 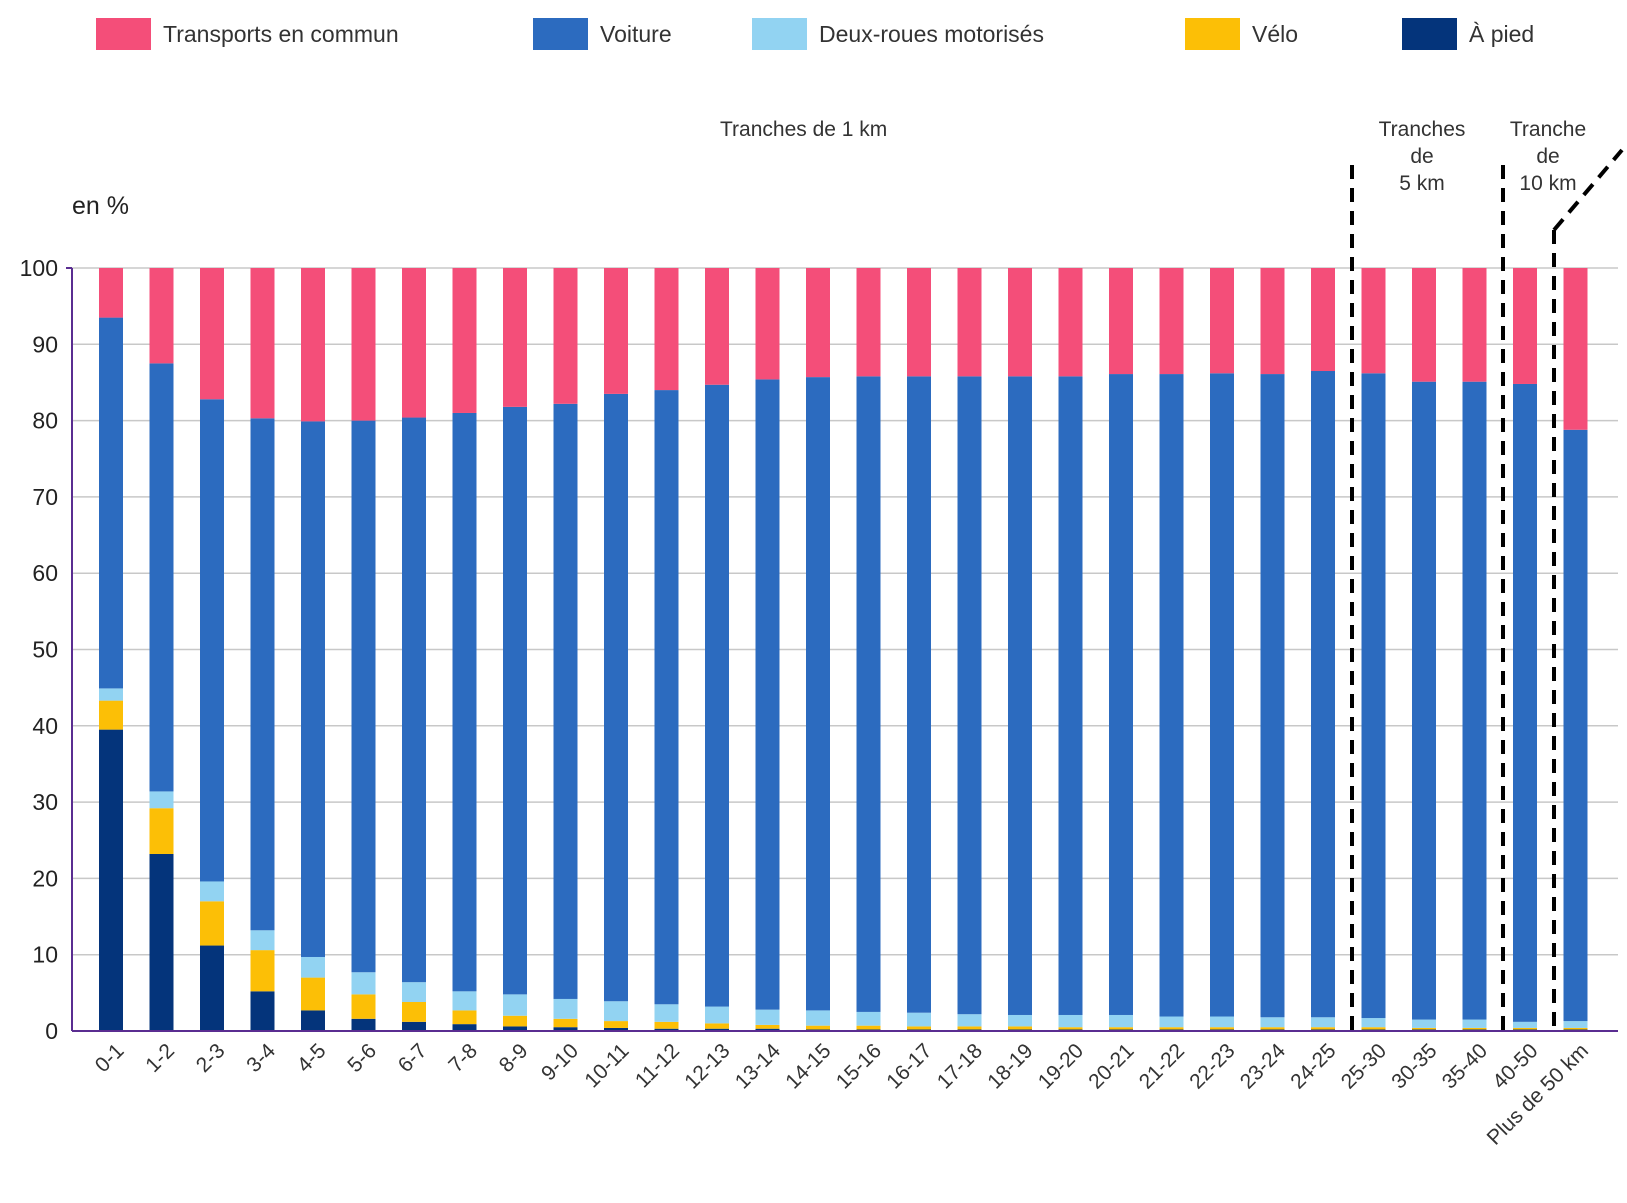 I want to click on annotation-group-5km-line1: Tranches, so click(x=1422, y=129).